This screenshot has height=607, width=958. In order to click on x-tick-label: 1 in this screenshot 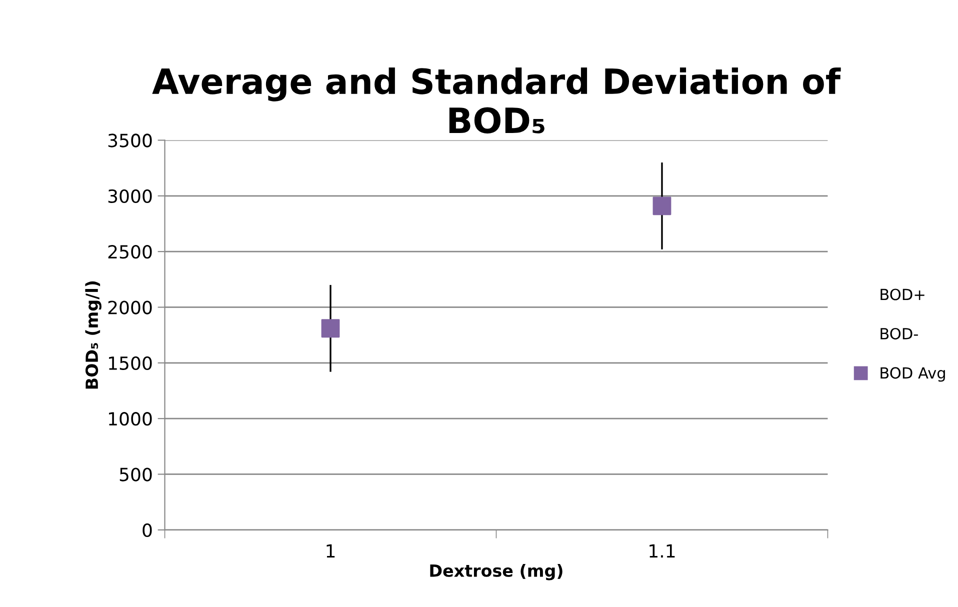, I will do `click(330, 551)`.